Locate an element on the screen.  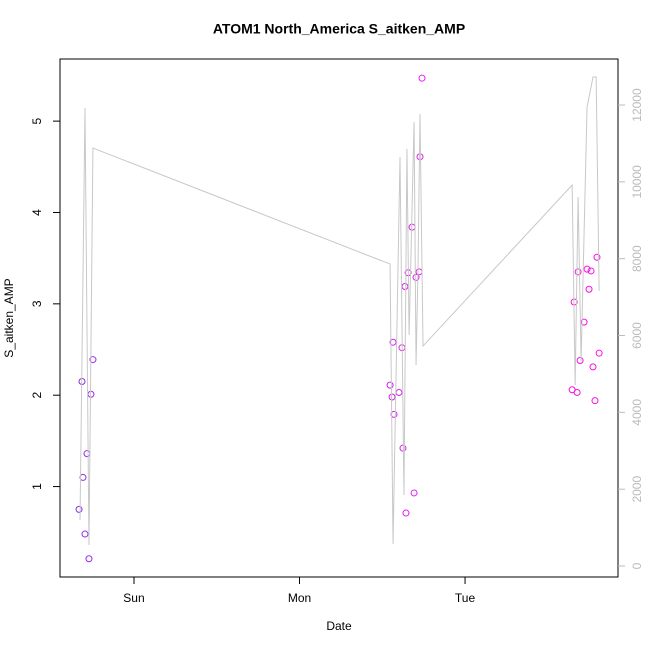
y2-tick-label: 4000 is located at coordinates (637, 412).